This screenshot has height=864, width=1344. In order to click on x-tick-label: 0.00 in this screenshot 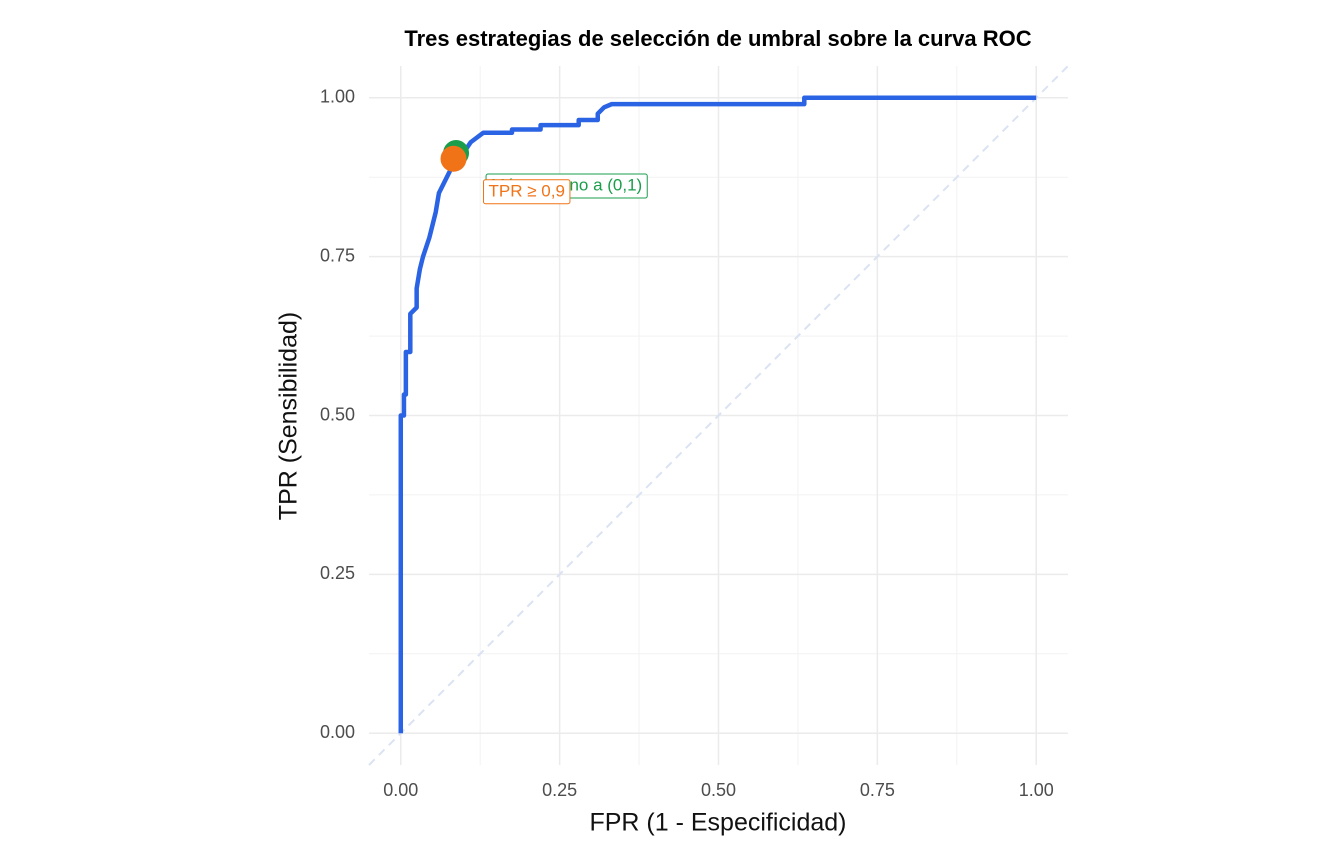, I will do `click(400, 790)`.